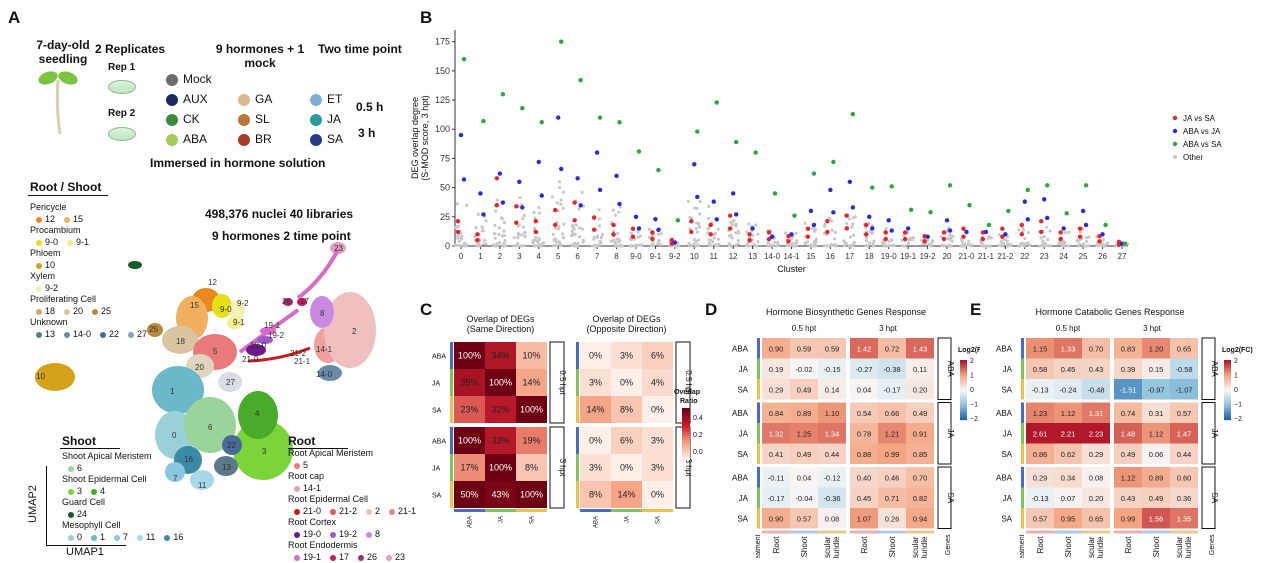  I want to click on heat-cell-label: 0.34, so click(1068, 477).